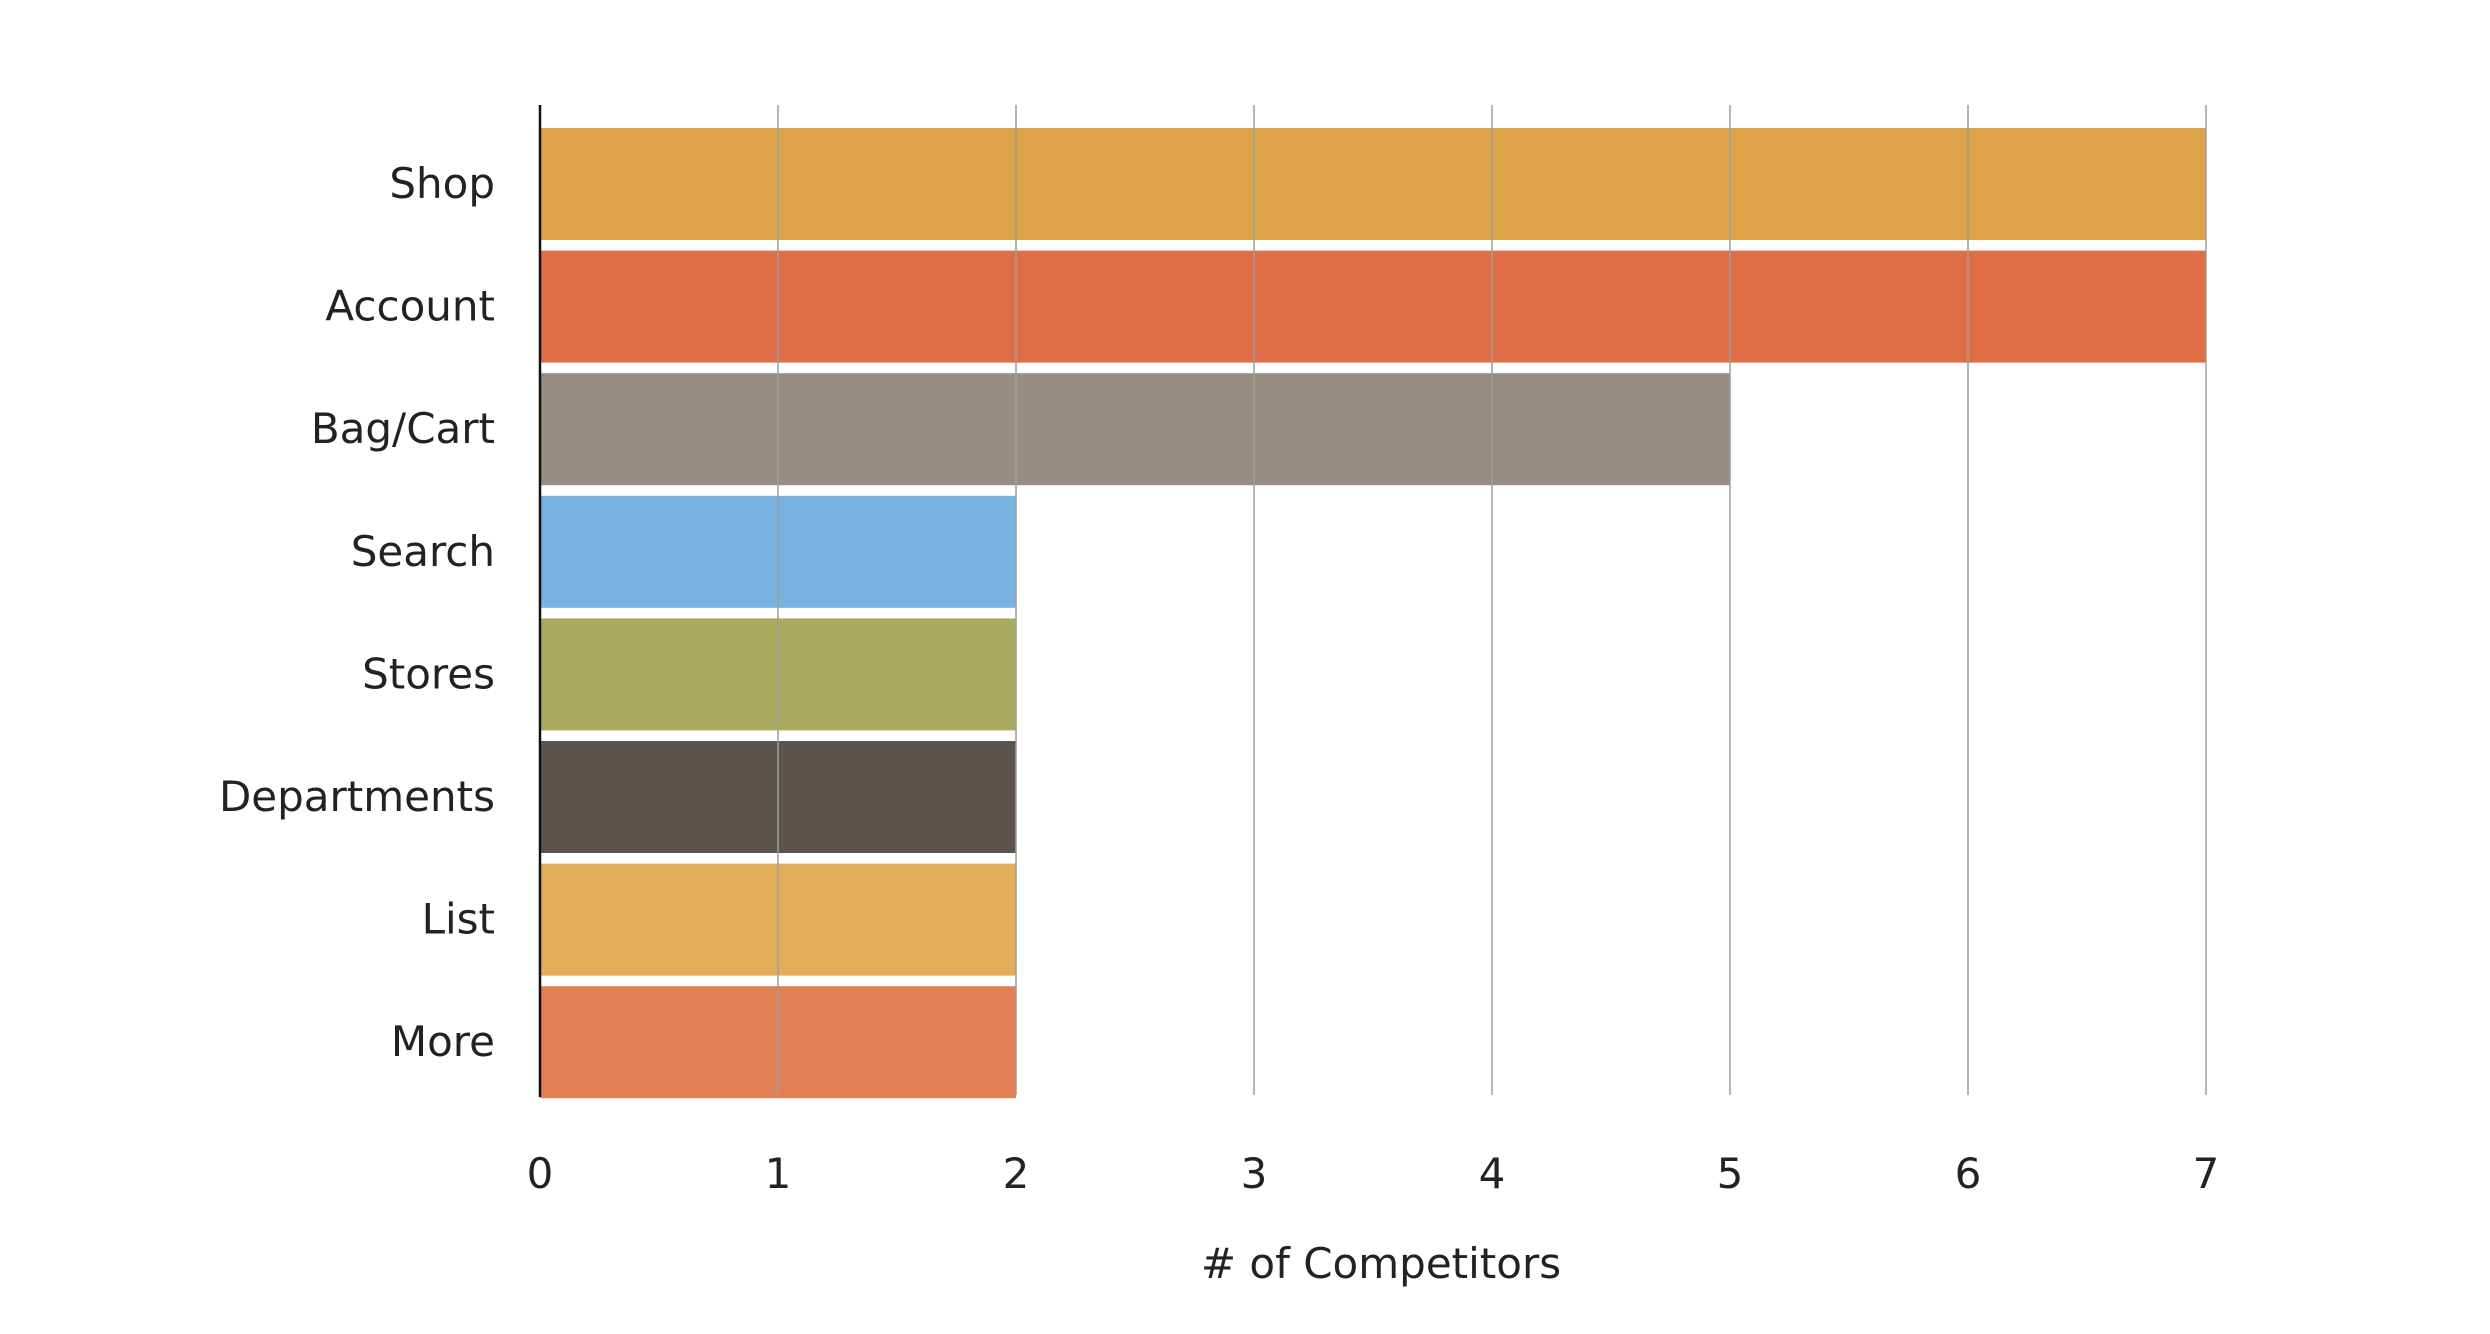 The height and width of the screenshot is (1334, 2490). I want to click on category-label-search: Search, so click(423, 551).